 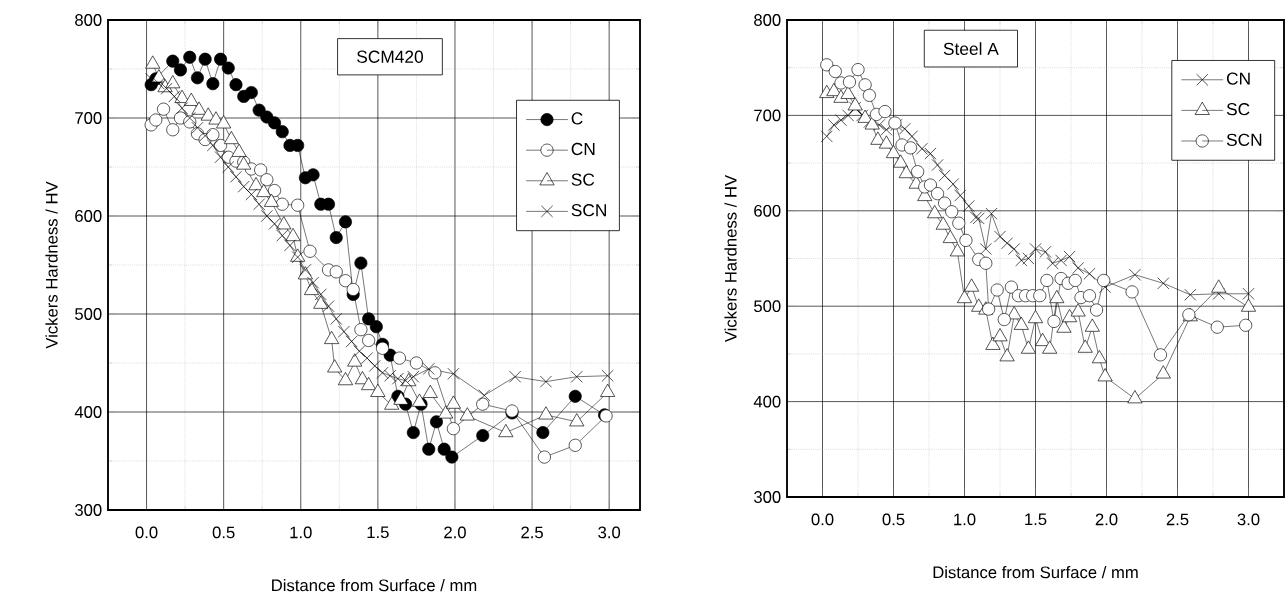 What do you see at coordinates (971, 48) in the screenshot?
I see `text: Steel A` at bounding box center [971, 48].